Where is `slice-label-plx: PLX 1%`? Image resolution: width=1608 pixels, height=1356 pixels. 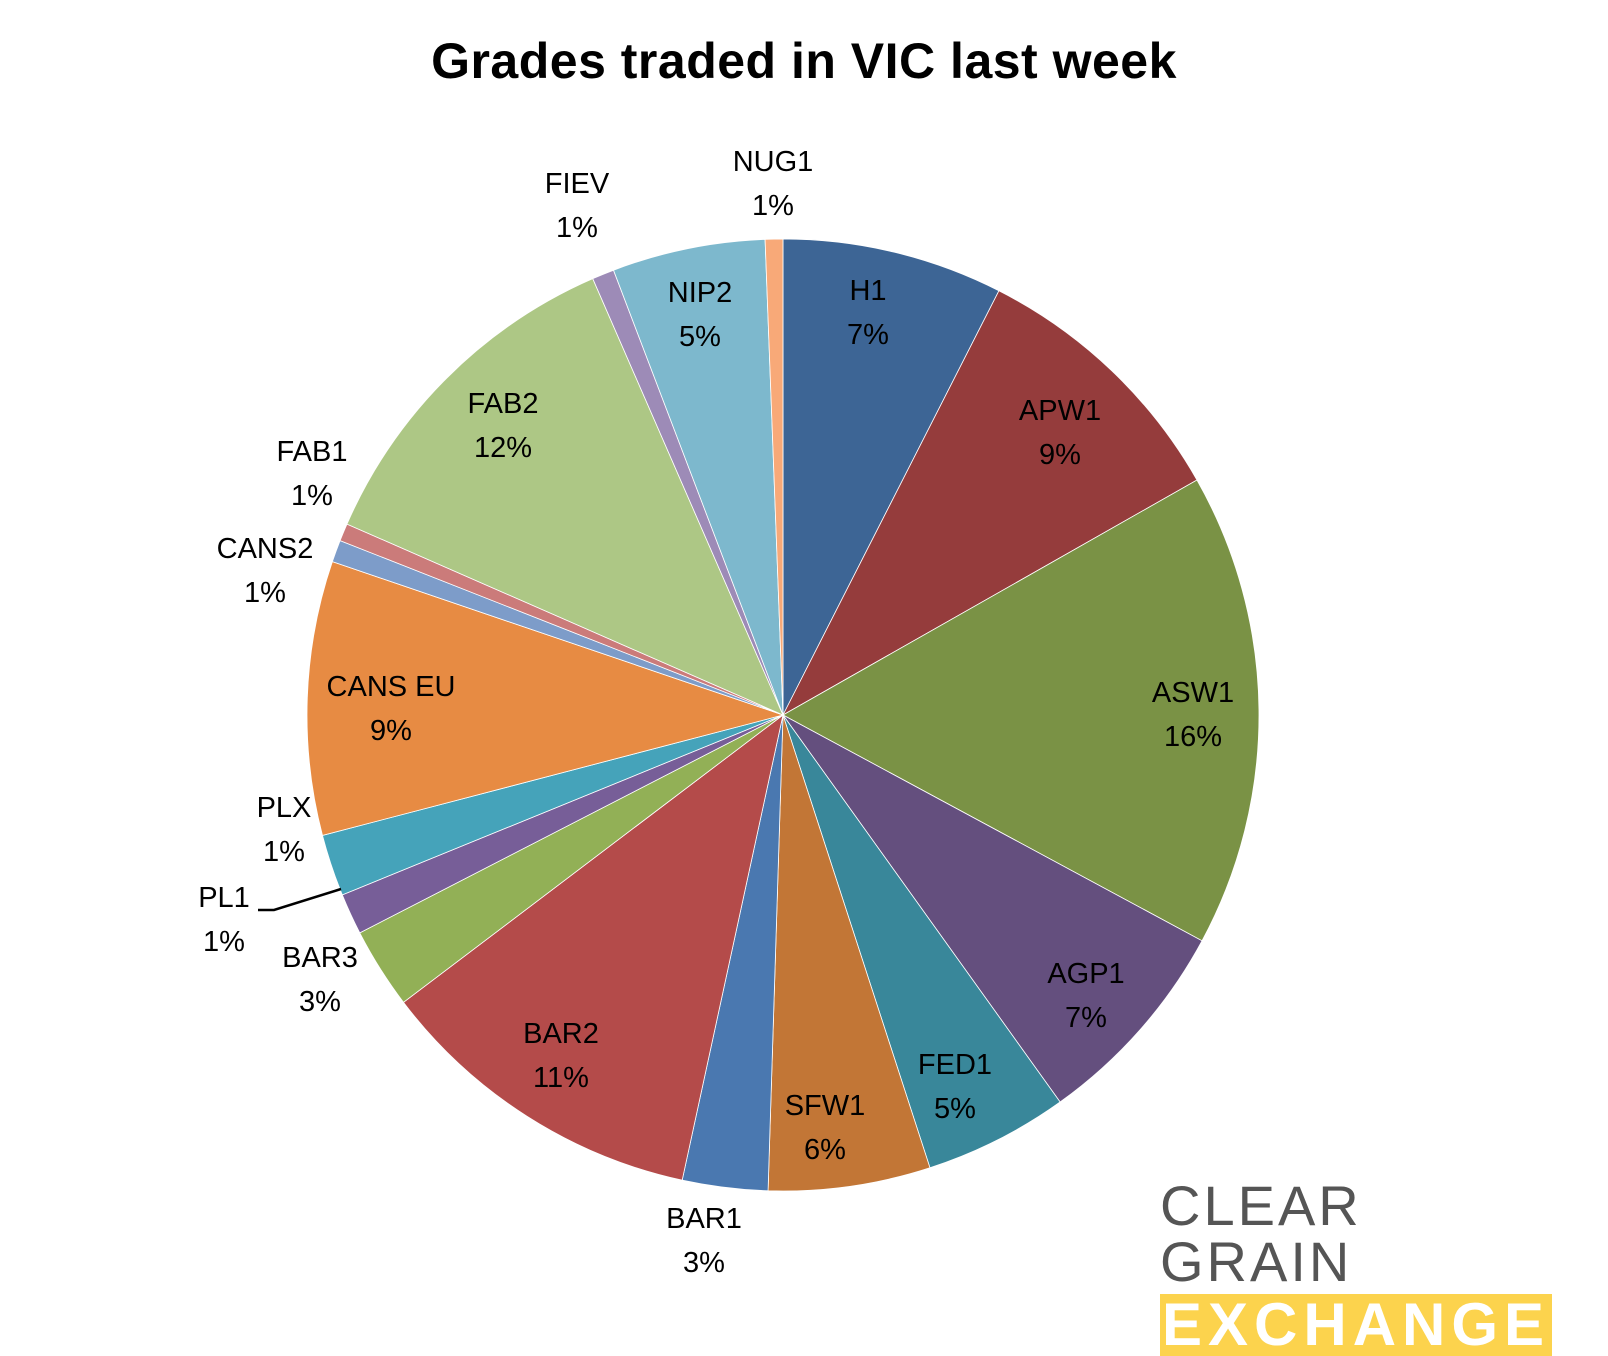 slice-label-plx: PLX 1% is located at coordinates (284, 830).